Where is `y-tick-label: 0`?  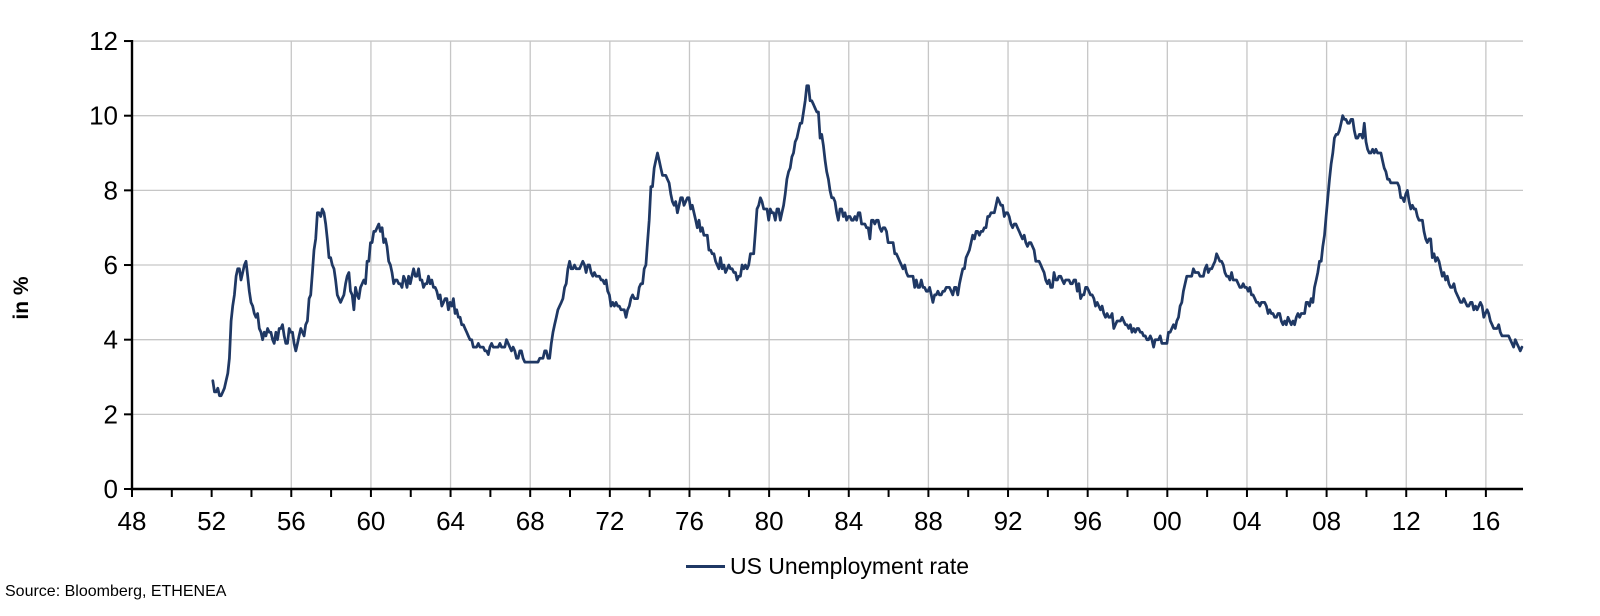
y-tick-label: 0 is located at coordinates (111, 489).